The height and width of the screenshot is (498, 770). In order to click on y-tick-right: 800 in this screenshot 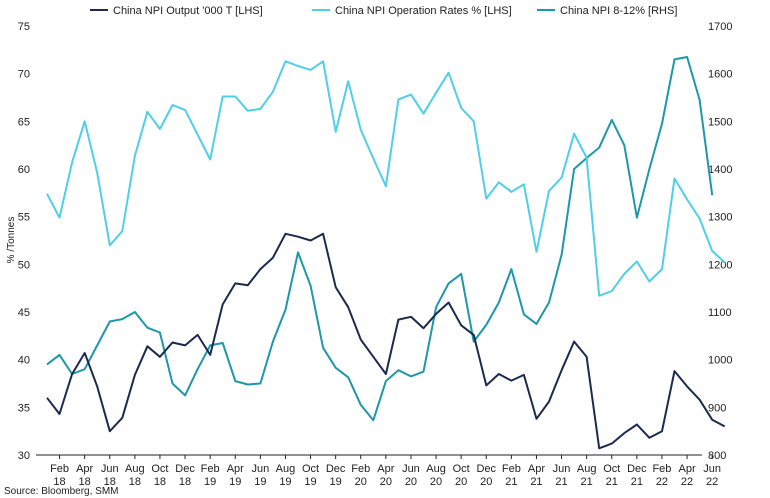, I will do `click(717, 456)`.